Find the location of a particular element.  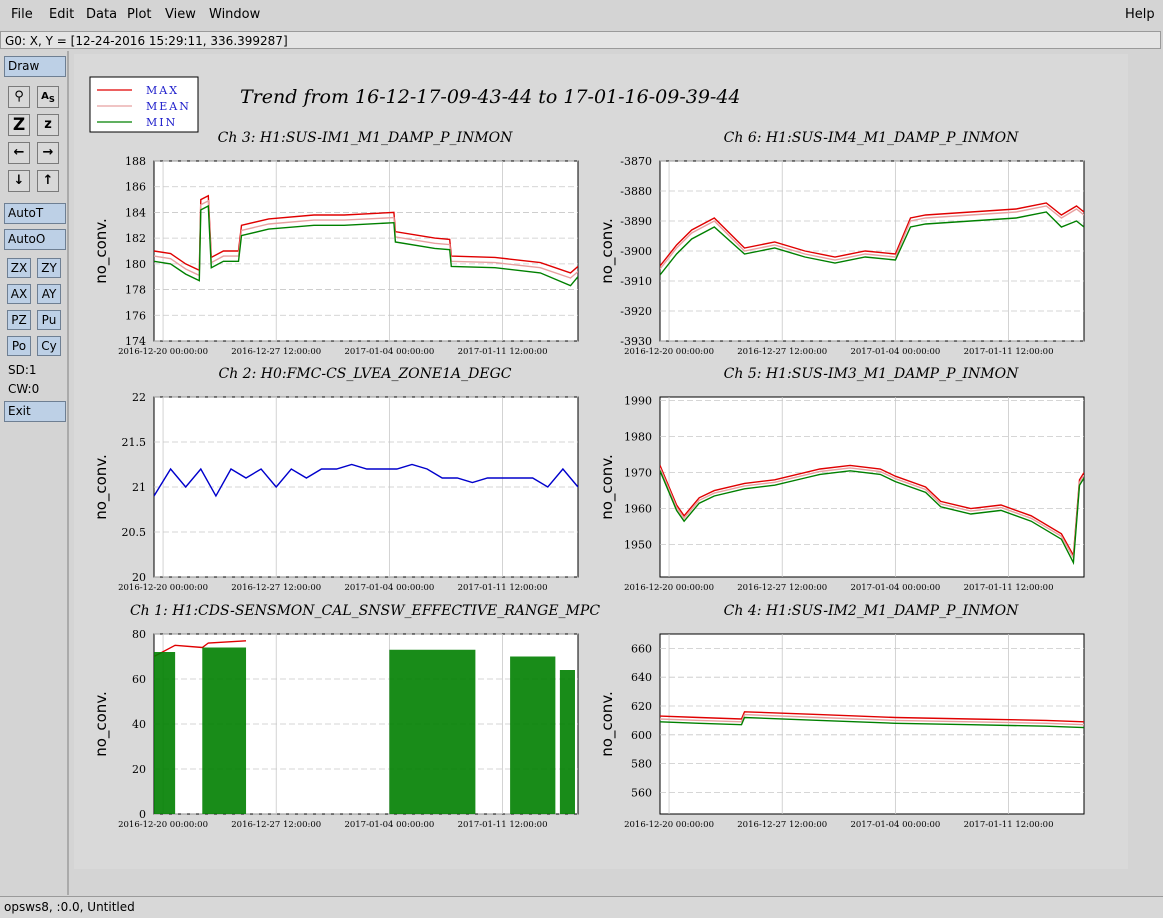

y-tick-label: -3890 is located at coordinates (636, 221).